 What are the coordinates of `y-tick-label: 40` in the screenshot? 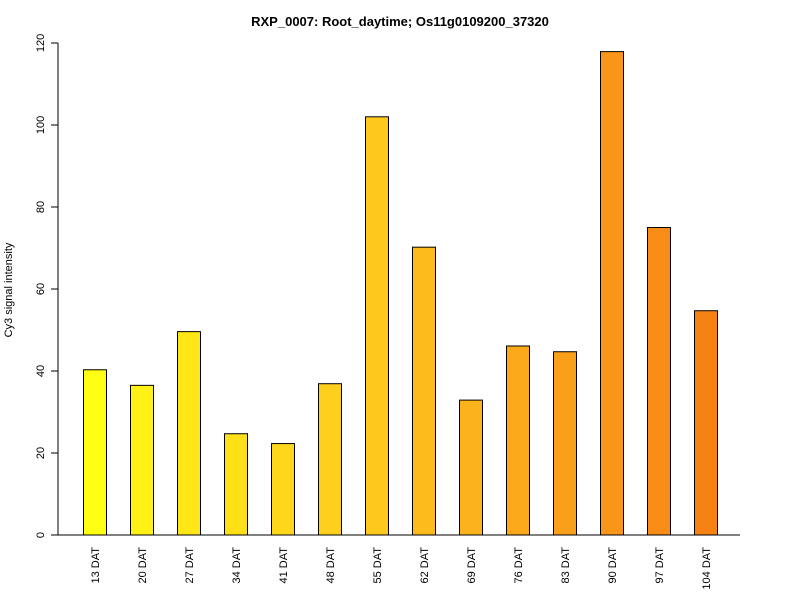 It's located at (41, 371).